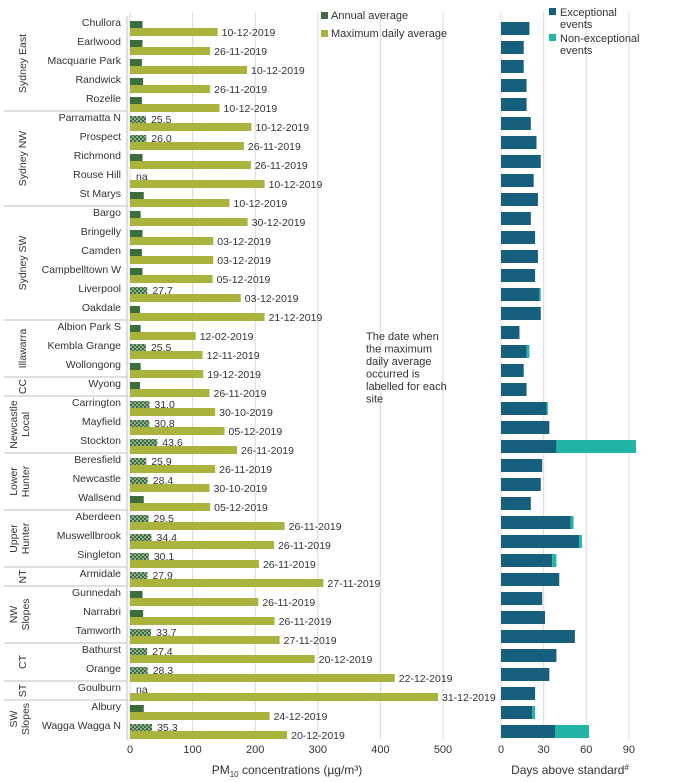 The image size is (680, 782). I want to click on site-11-annual-bar, so click(136, 233).